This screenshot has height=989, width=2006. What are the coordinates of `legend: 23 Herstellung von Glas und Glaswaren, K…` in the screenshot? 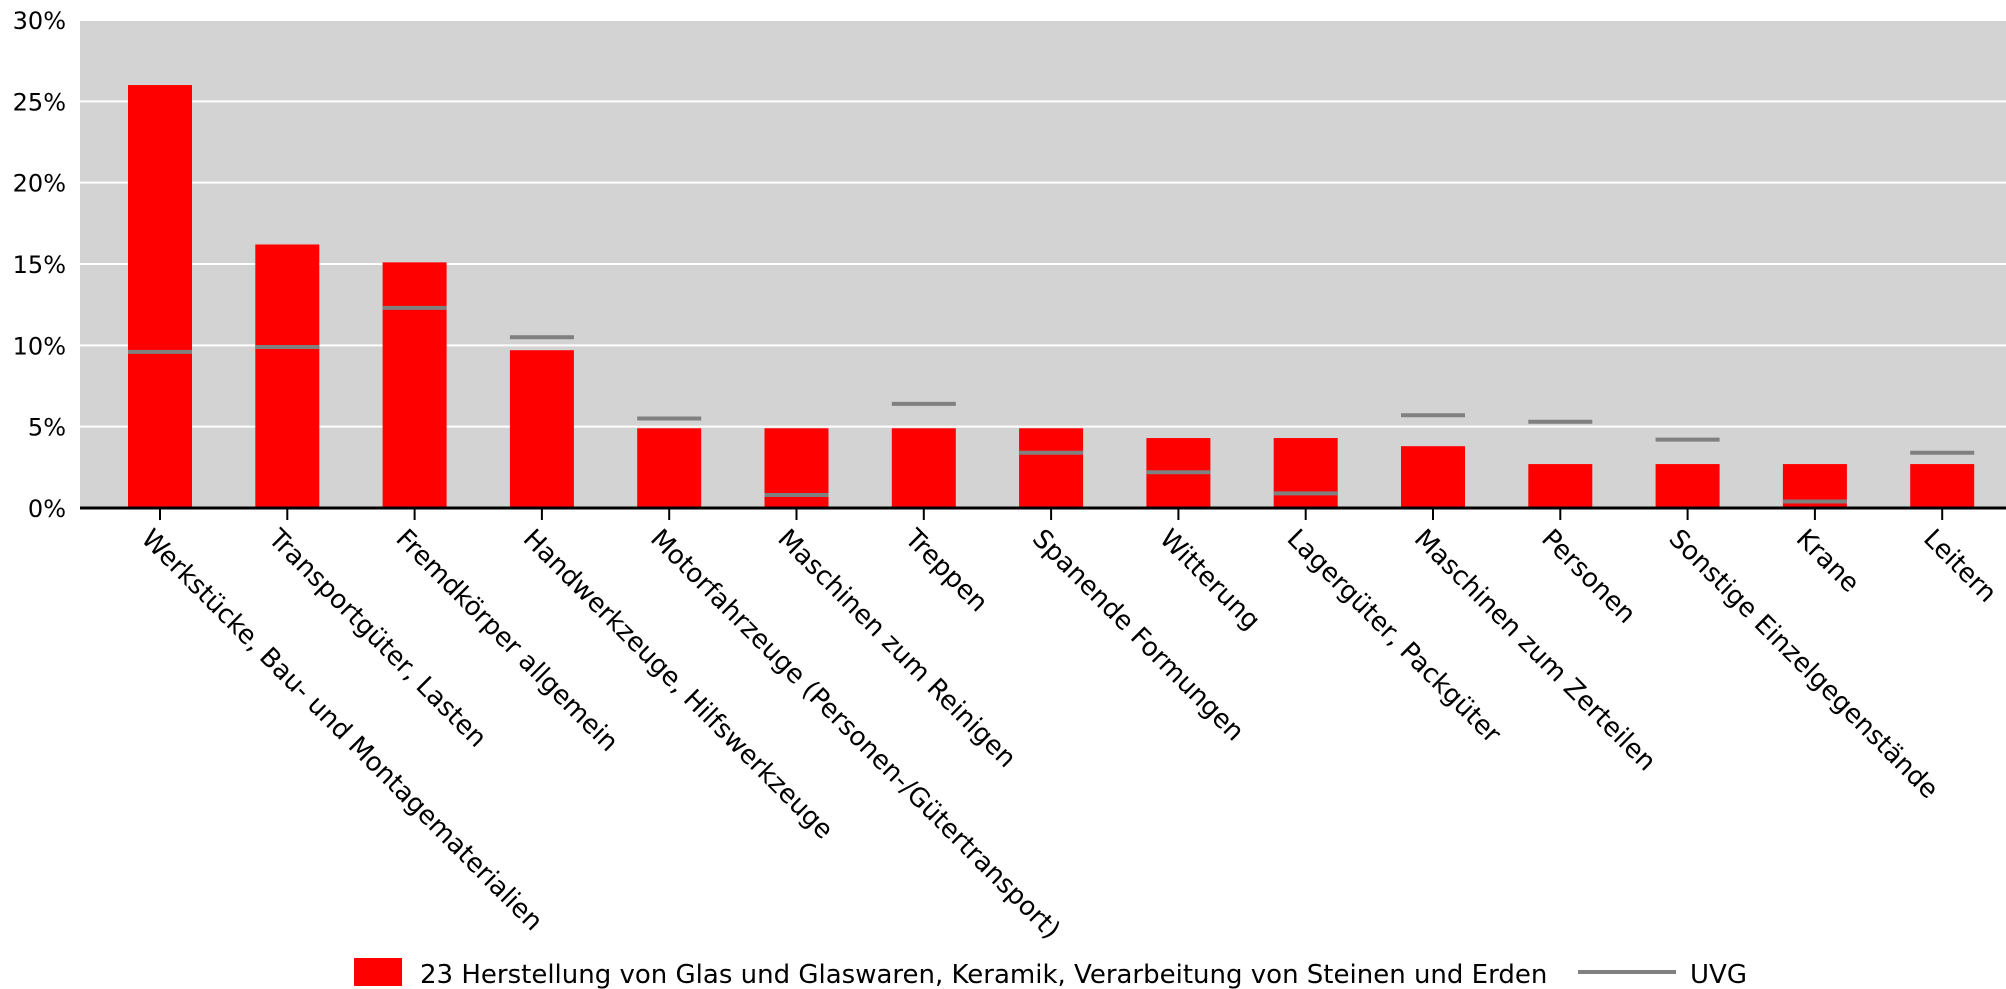 It's located at (1050, 973).